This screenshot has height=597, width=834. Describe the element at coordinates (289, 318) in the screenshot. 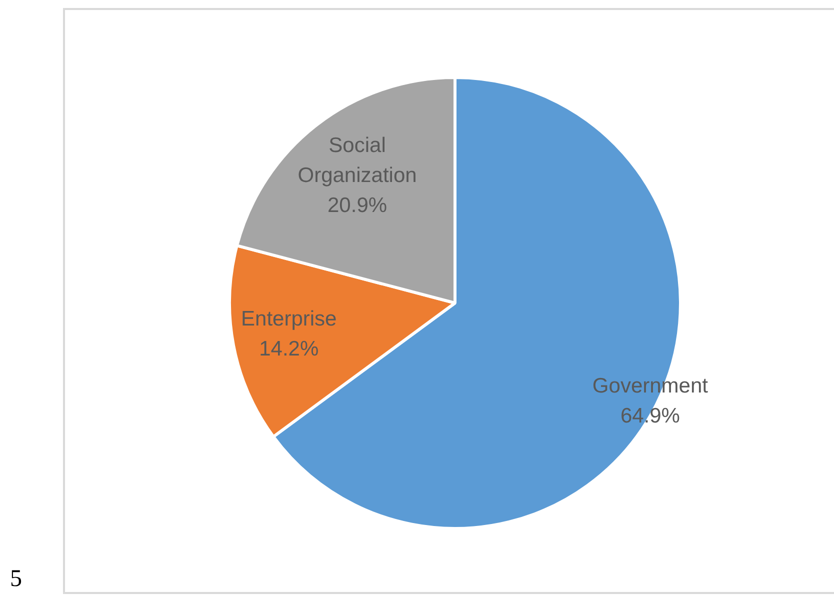

I see `slice-label: Enterprise` at that location.